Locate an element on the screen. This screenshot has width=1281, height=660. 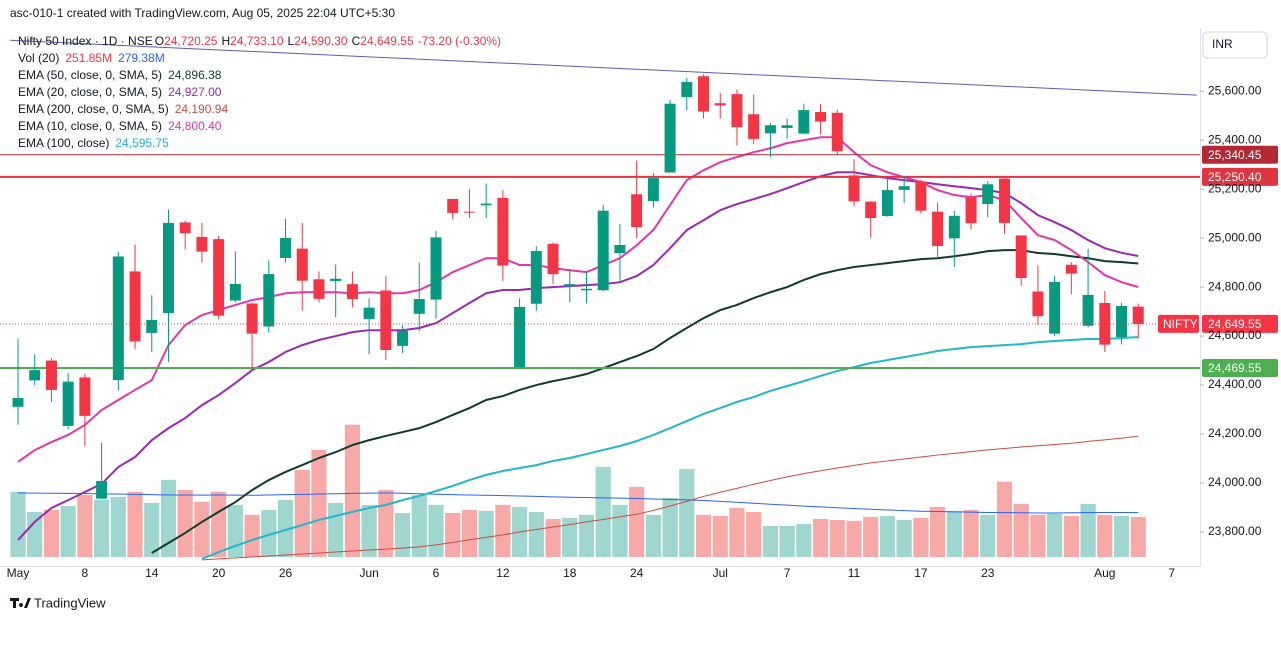
indicator-value: 24,190.94 is located at coordinates (202, 109).